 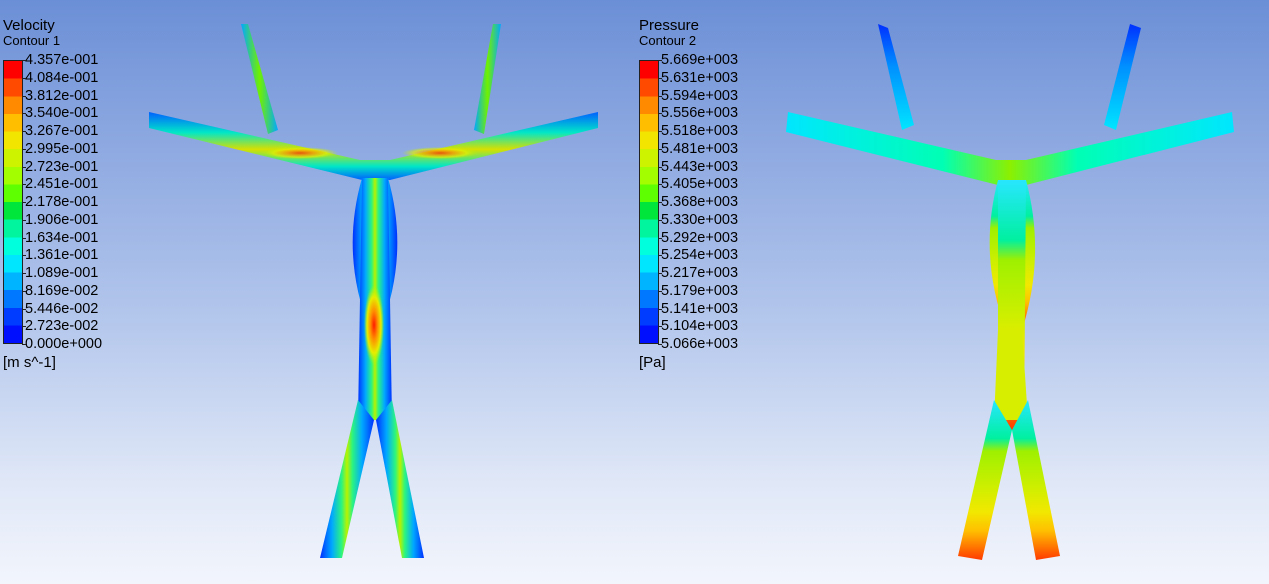 I want to click on tick-label: 5.594e+003, so click(x=698, y=95).